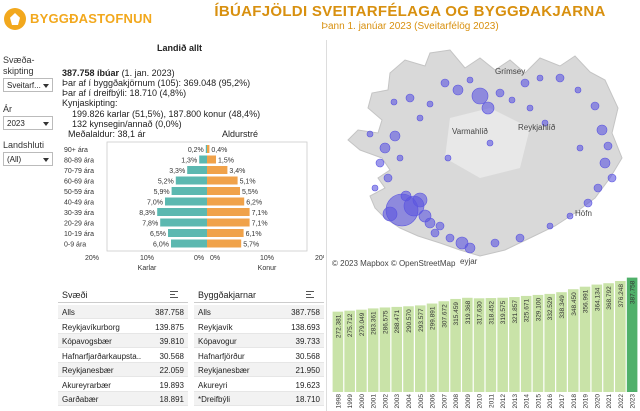 This screenshot has width=640, height=411. I want to click on year-select: 2023, so click(28, 123).